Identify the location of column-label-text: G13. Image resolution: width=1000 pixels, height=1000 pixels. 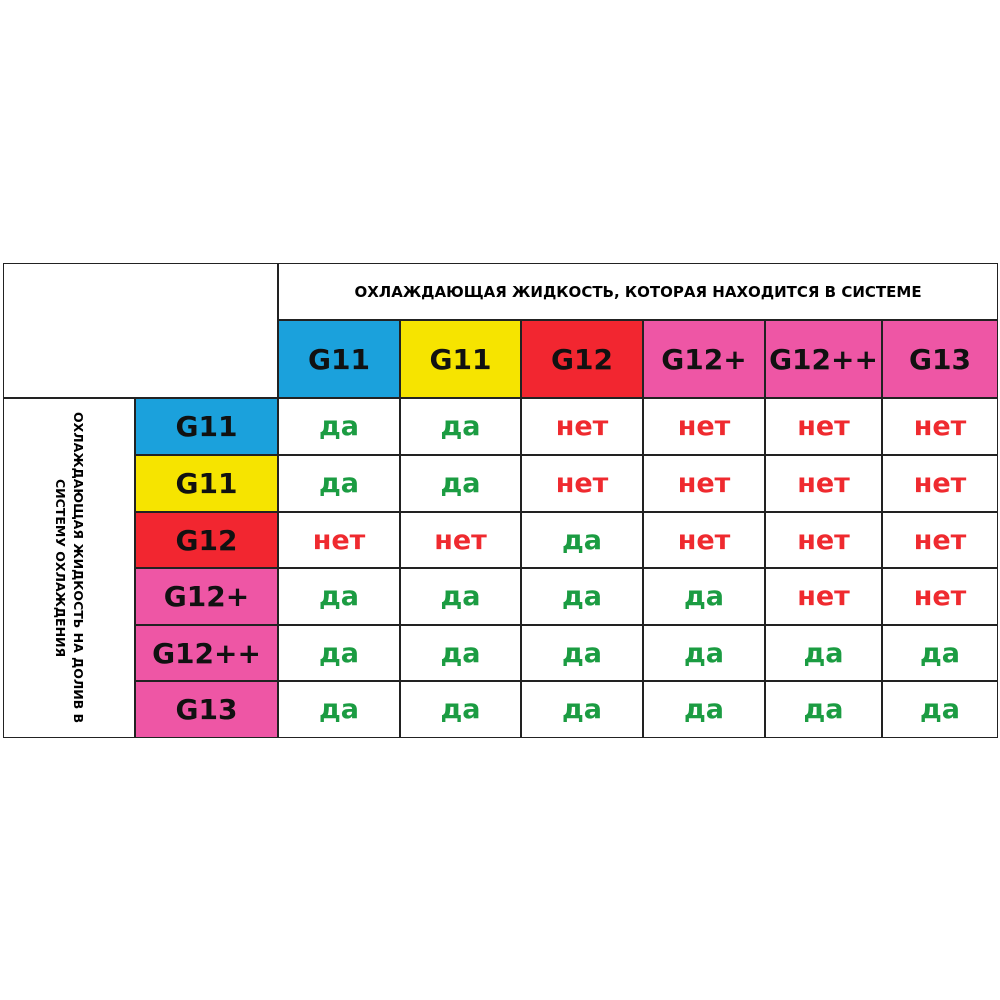
(940, 359).